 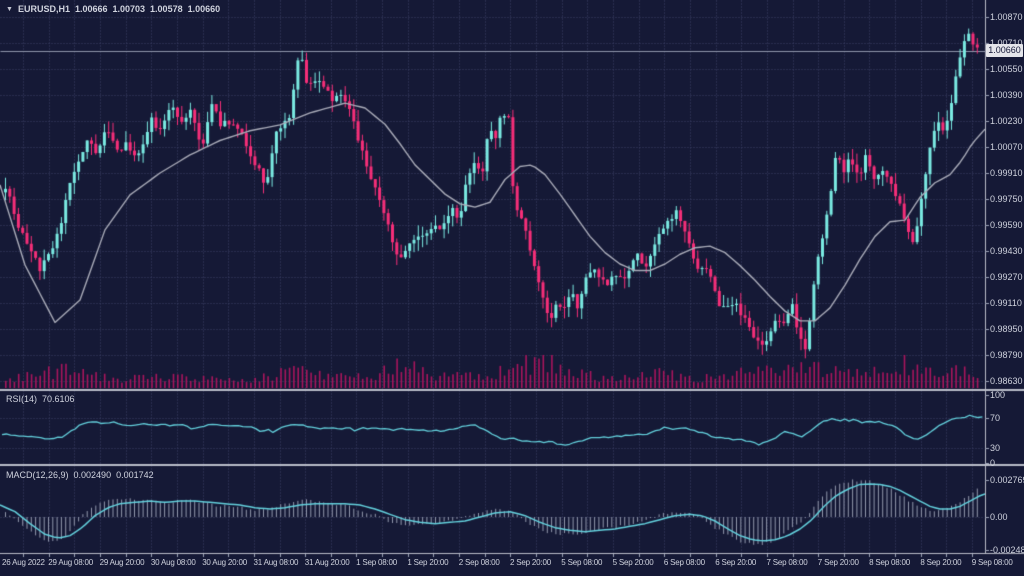 I want to click on price-axis-label: 0.98790, so click(x=1006, y=355).